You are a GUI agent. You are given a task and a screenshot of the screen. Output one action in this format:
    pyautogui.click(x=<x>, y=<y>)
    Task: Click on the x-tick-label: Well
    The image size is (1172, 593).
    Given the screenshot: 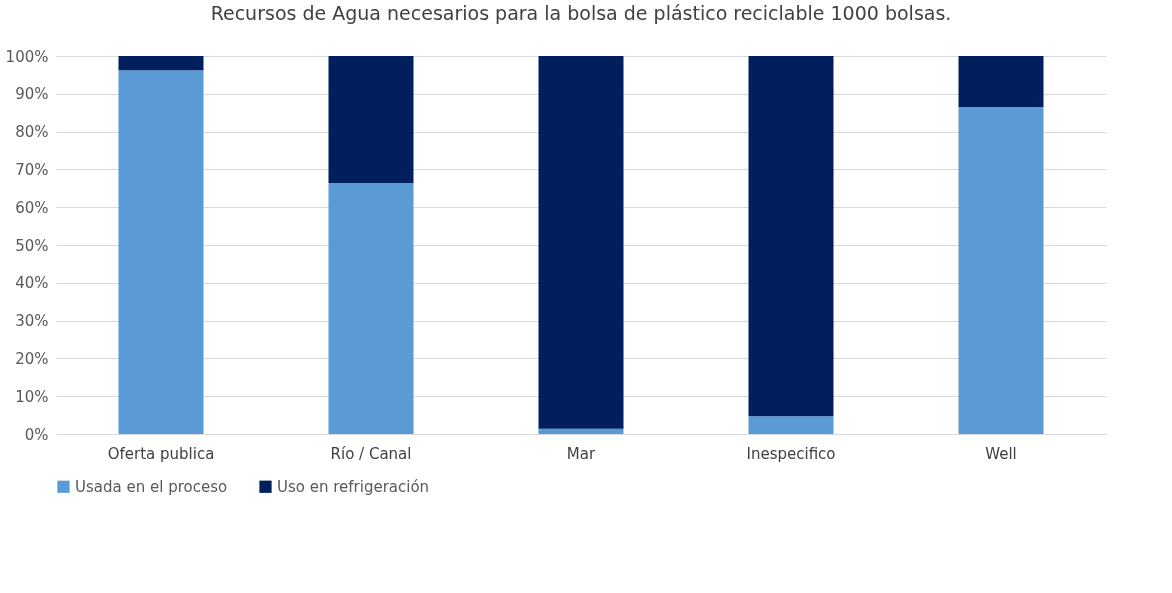 What is the action you would take?
    pyautogui.click(x=1001, y=453)
    